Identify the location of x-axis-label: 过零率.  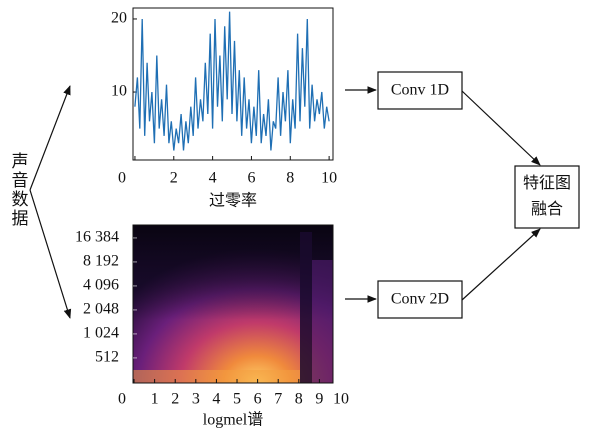
(233, 201).